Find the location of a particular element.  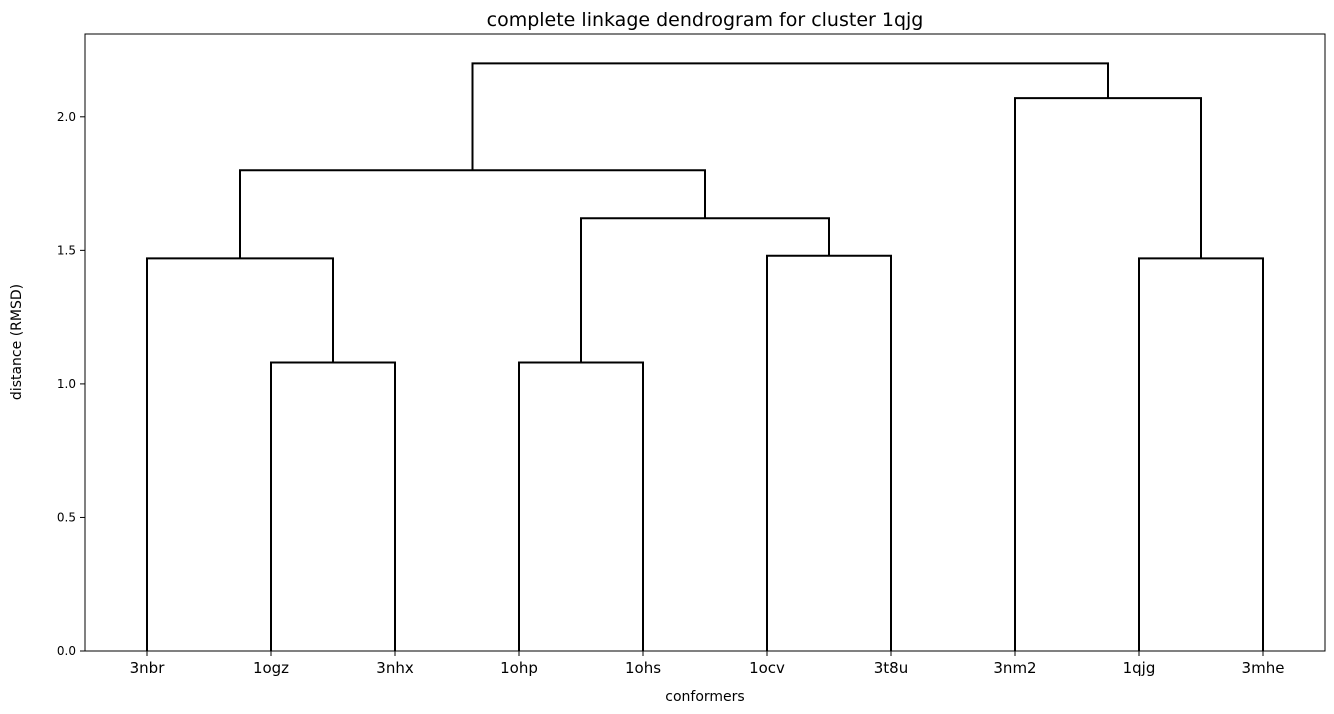

leaf-label-1ocv: 1ocv is located at coordinates (767, 668).